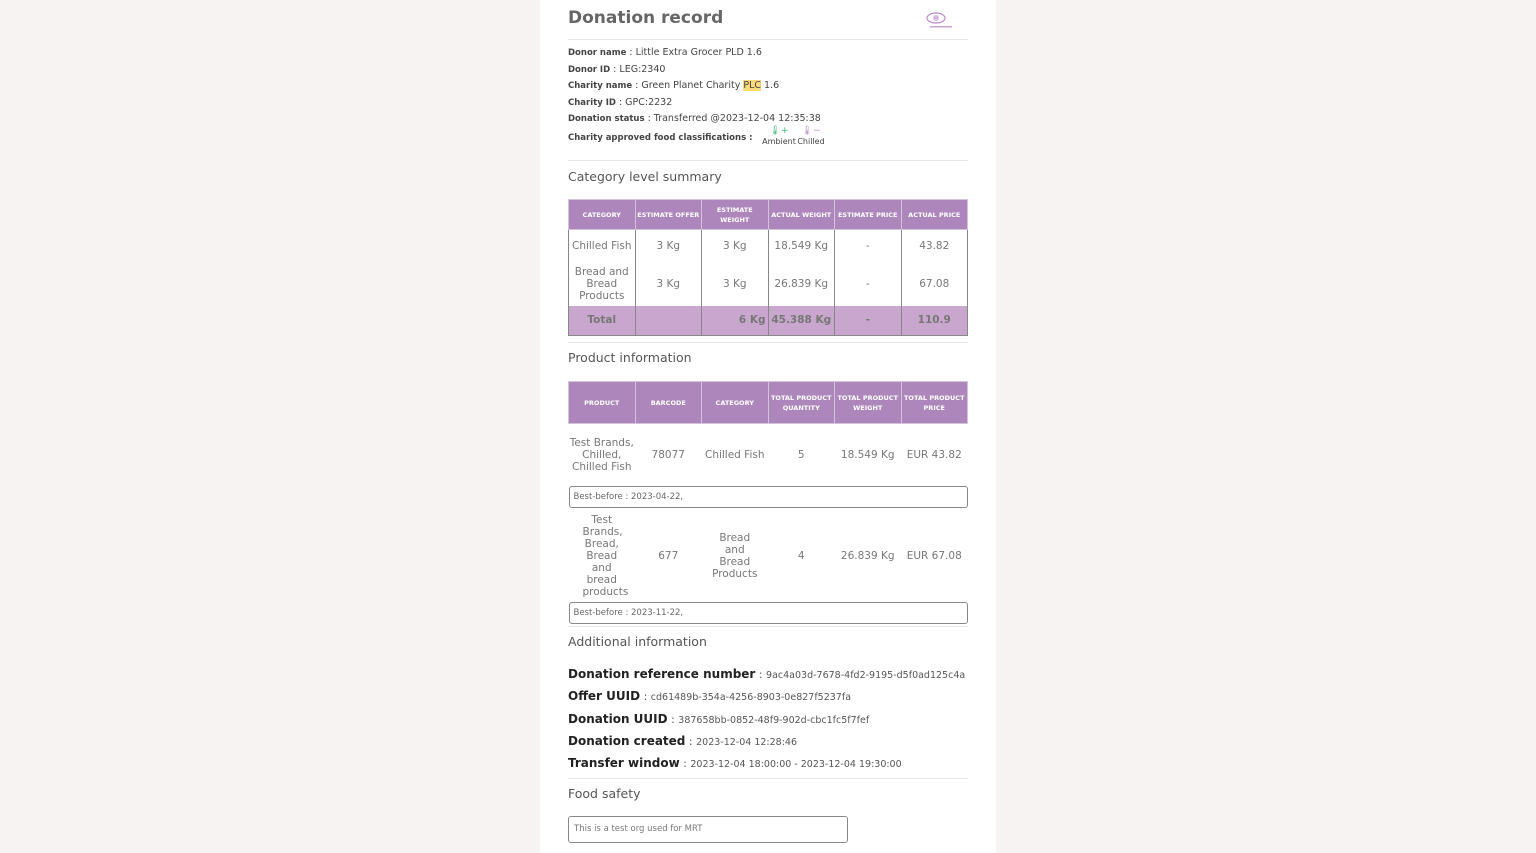 This screenshot has height=853, width=1536. I want to click on donation-created: Donation created : 2023-12-04 12:28:46, so click(683, 740).